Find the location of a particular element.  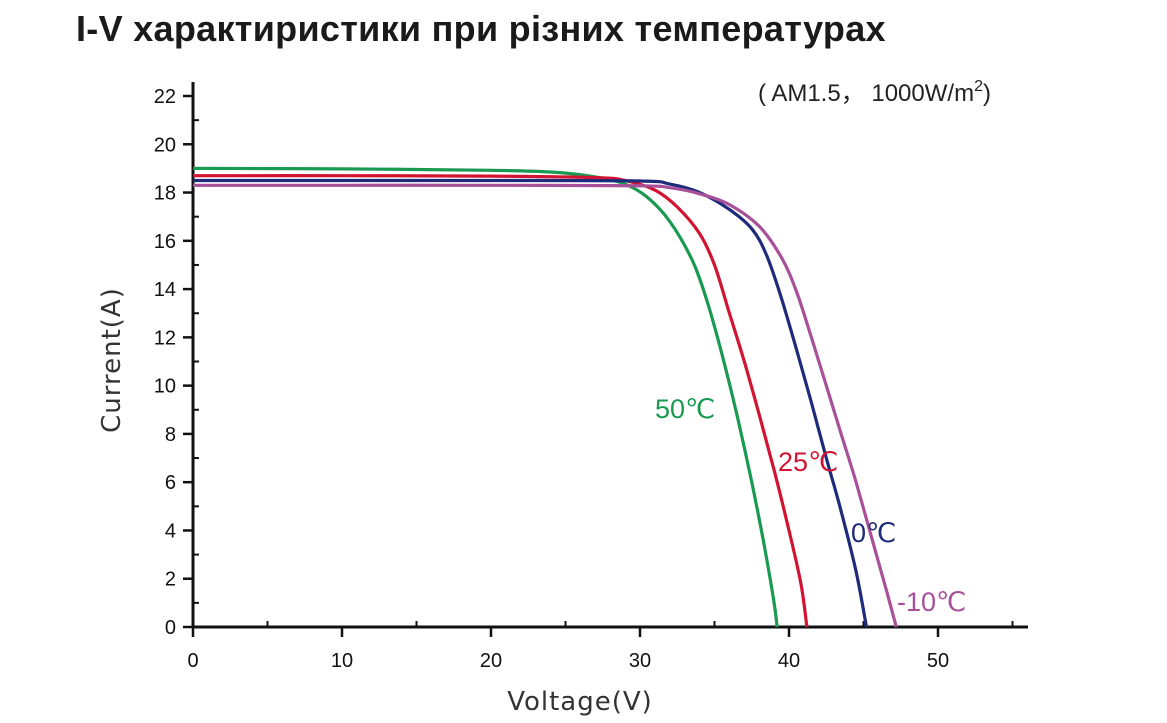

y-tick-label: 6 is located at coordinates (170, 483).